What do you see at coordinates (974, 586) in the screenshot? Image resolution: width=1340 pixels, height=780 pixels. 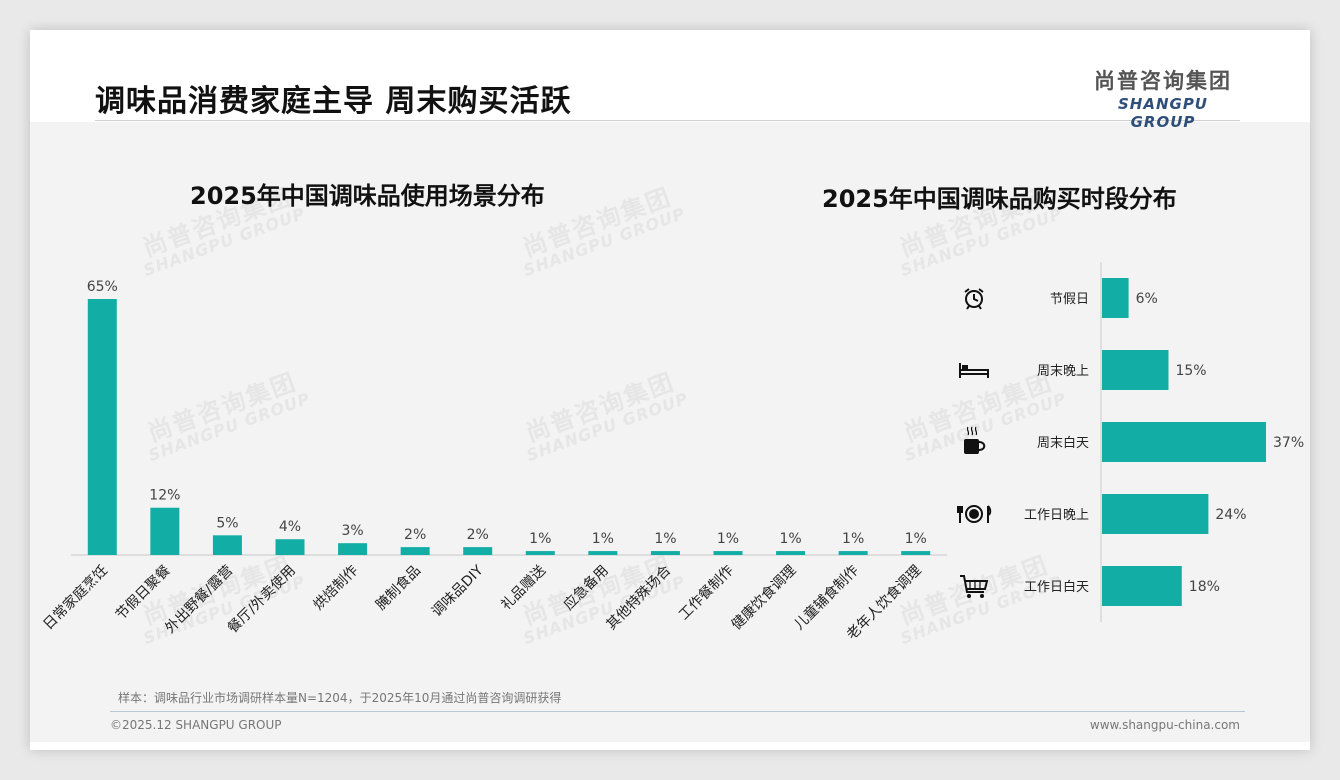 I see `shopping-cart-icon` at bounding box center [974, 586].